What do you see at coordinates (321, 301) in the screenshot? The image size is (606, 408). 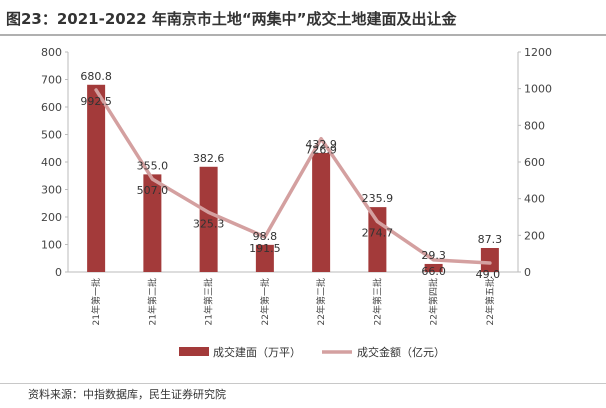 I see `category-label: 22年第二批` at bounding box center [321, 301].